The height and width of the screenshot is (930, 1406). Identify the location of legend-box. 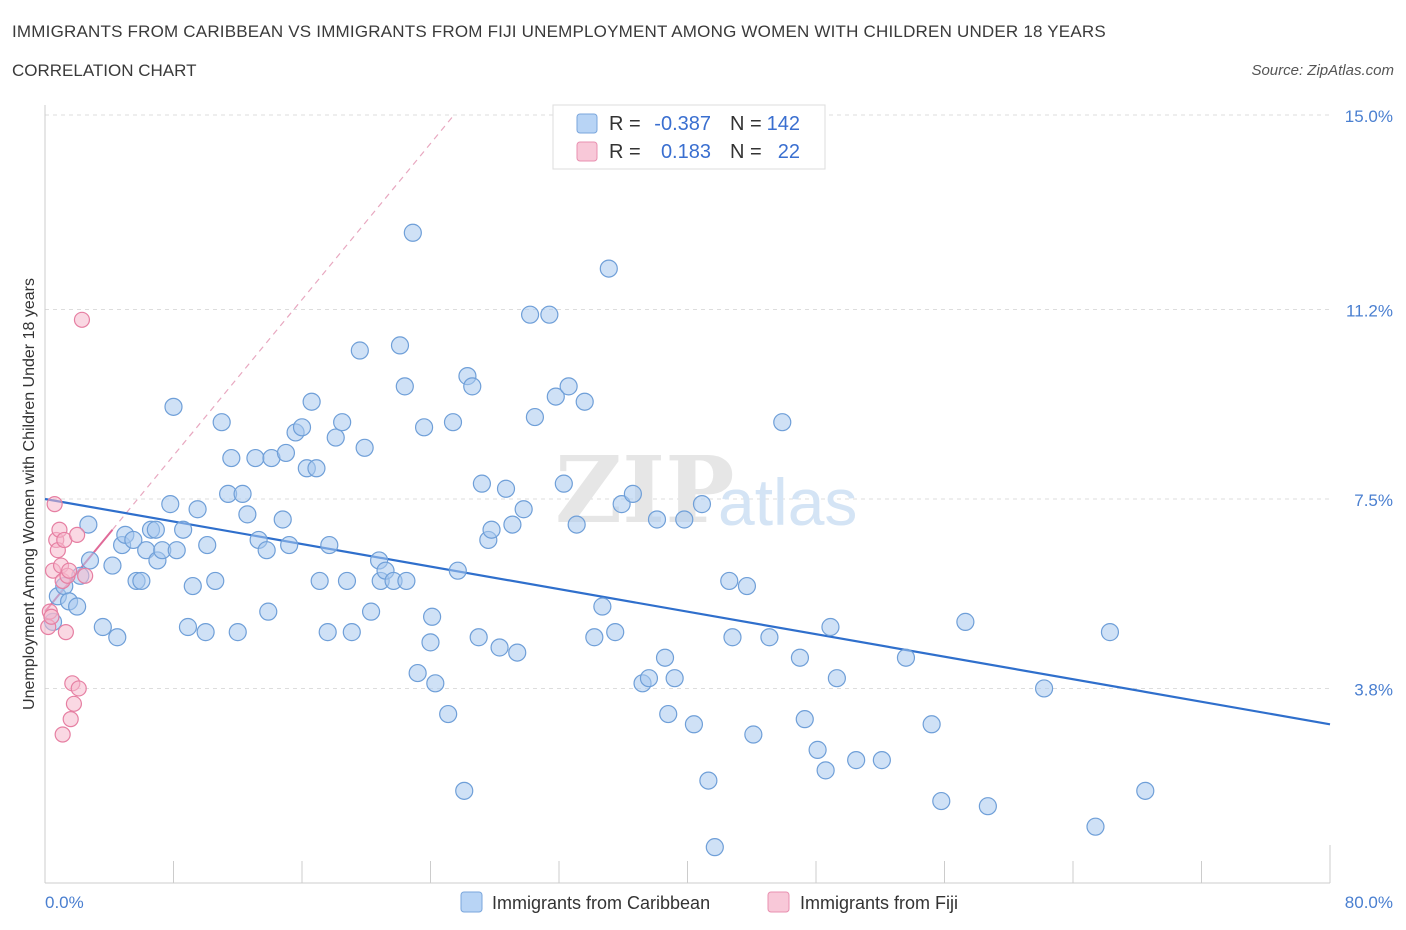
(689, 137).